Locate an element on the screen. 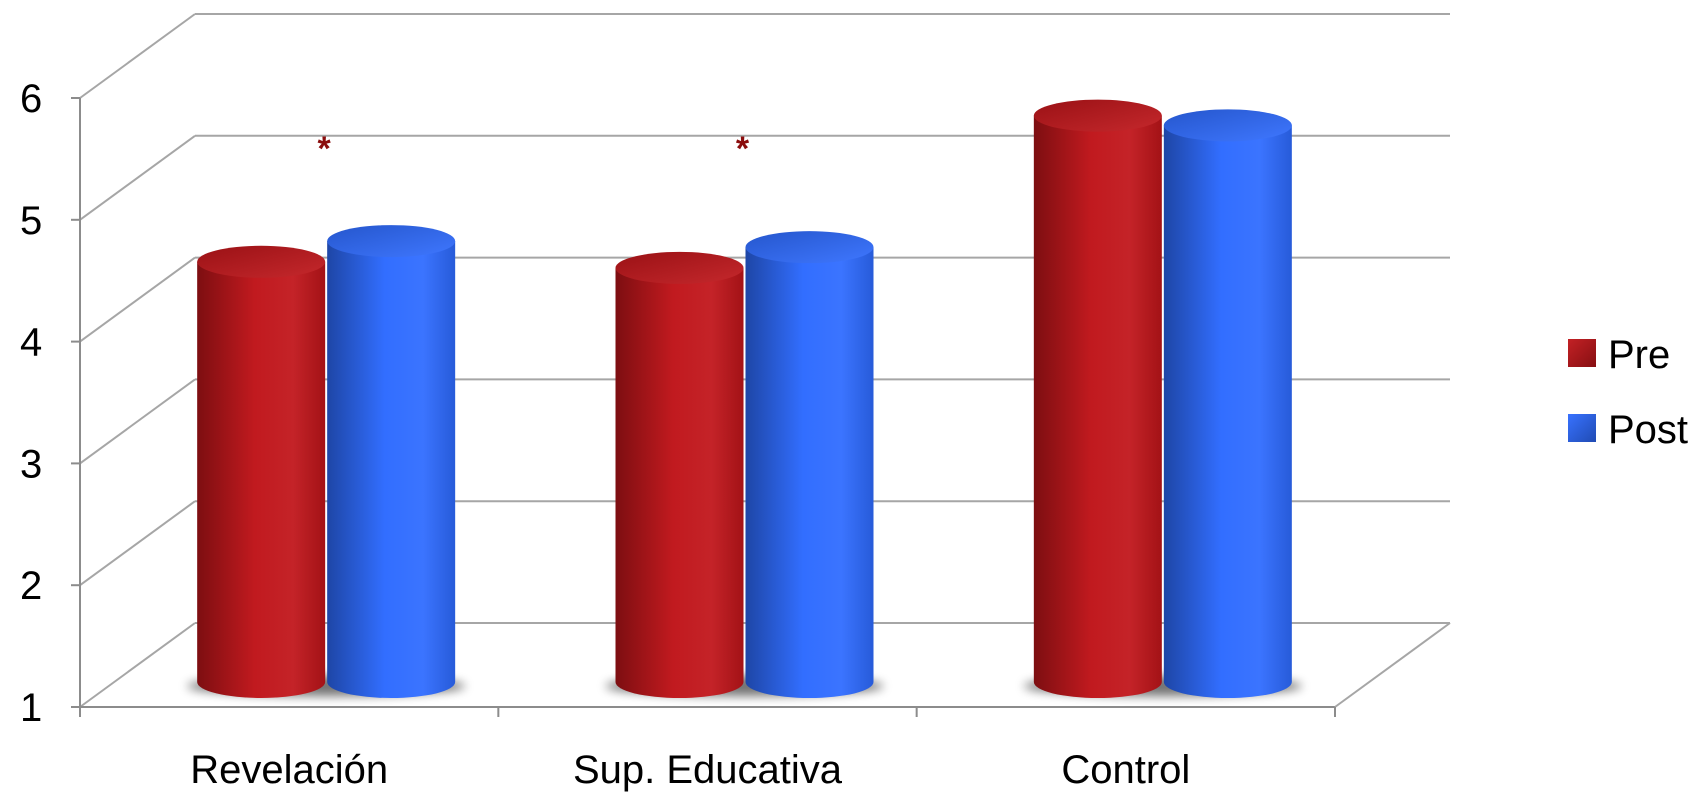 The width and height of the screenshot is (1695, 792). legend-swatch-pre is located at coordinates (1582, 353).